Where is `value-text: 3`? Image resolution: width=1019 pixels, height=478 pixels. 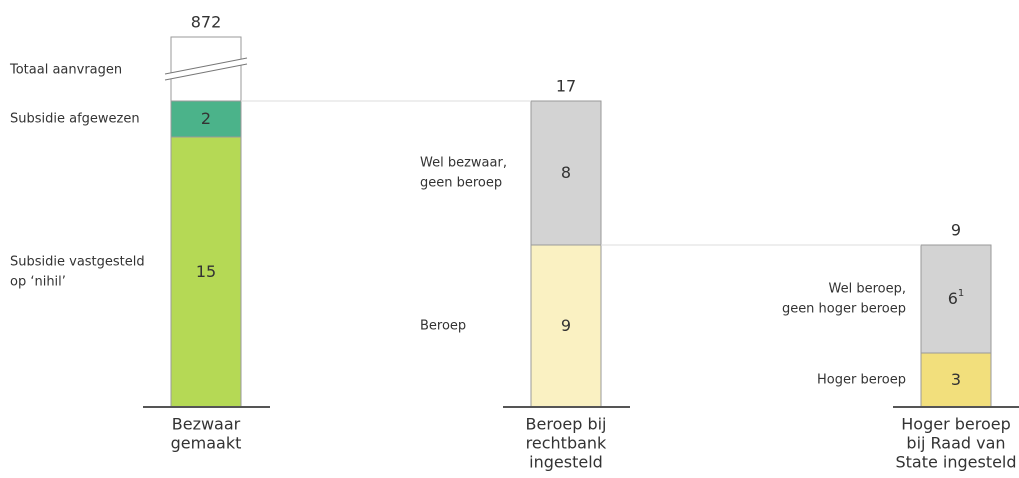
value-text: 3 is located at coordinates (956, 379).